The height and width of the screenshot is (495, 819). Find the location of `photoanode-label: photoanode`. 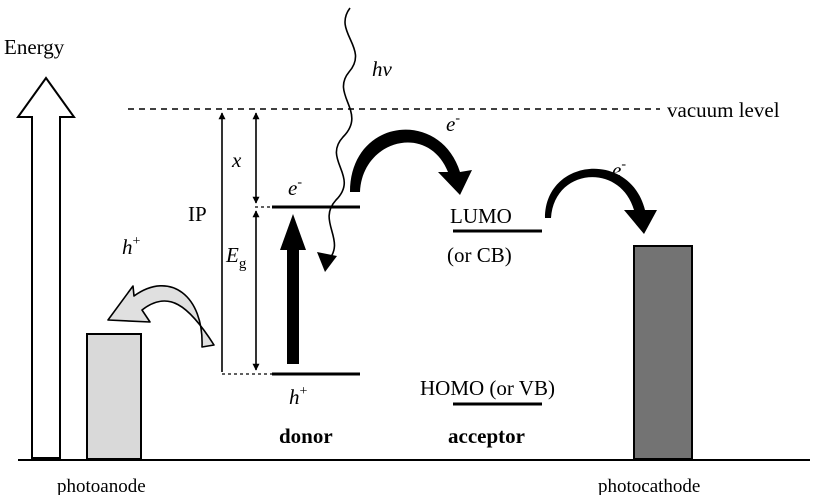

photoanode-label: photoanode is located at coordinates (101, 485).